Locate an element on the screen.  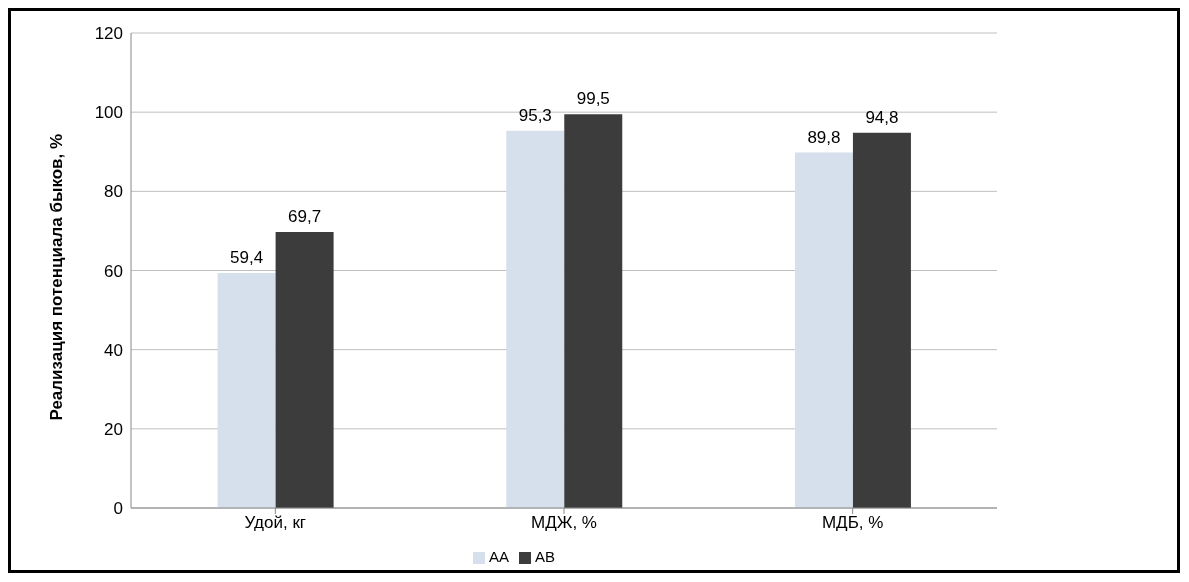
x-tick-label: МДЖ, % is located at coordinates (564, 523).